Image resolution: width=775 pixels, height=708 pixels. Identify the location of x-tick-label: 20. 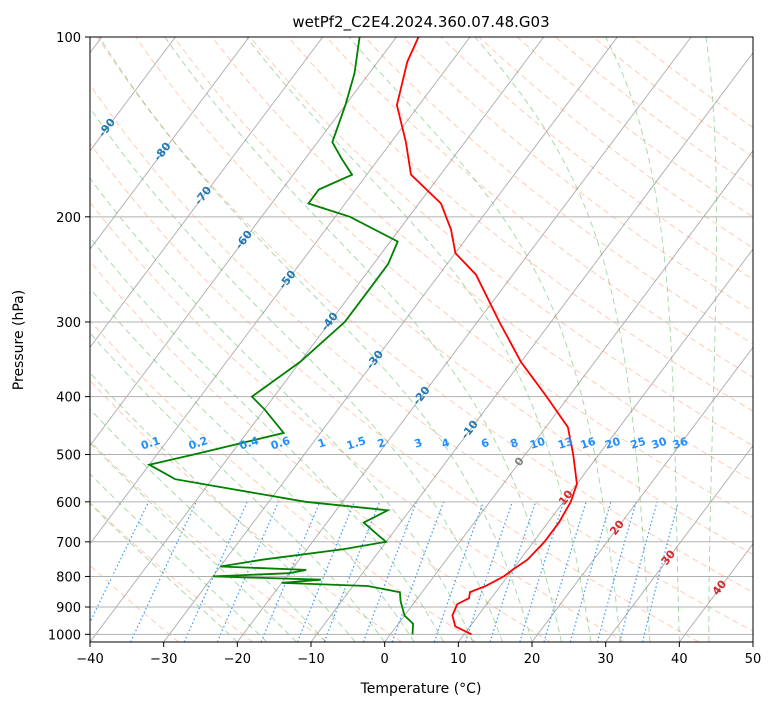
(532, 659).